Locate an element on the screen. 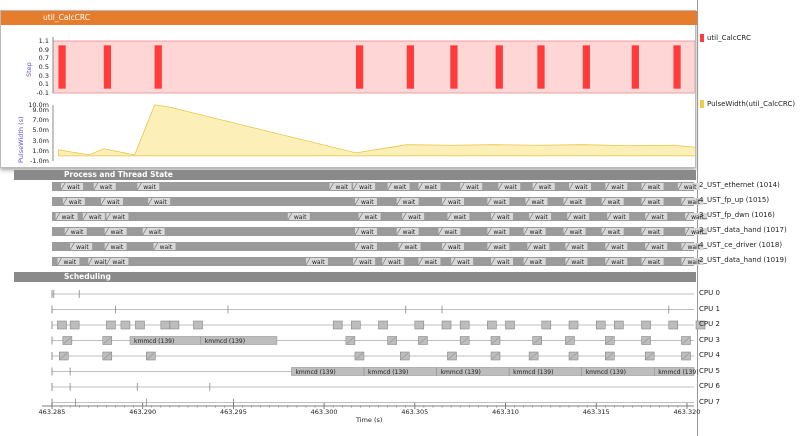  legend-swatch-step is located at coordinates (702, 38).